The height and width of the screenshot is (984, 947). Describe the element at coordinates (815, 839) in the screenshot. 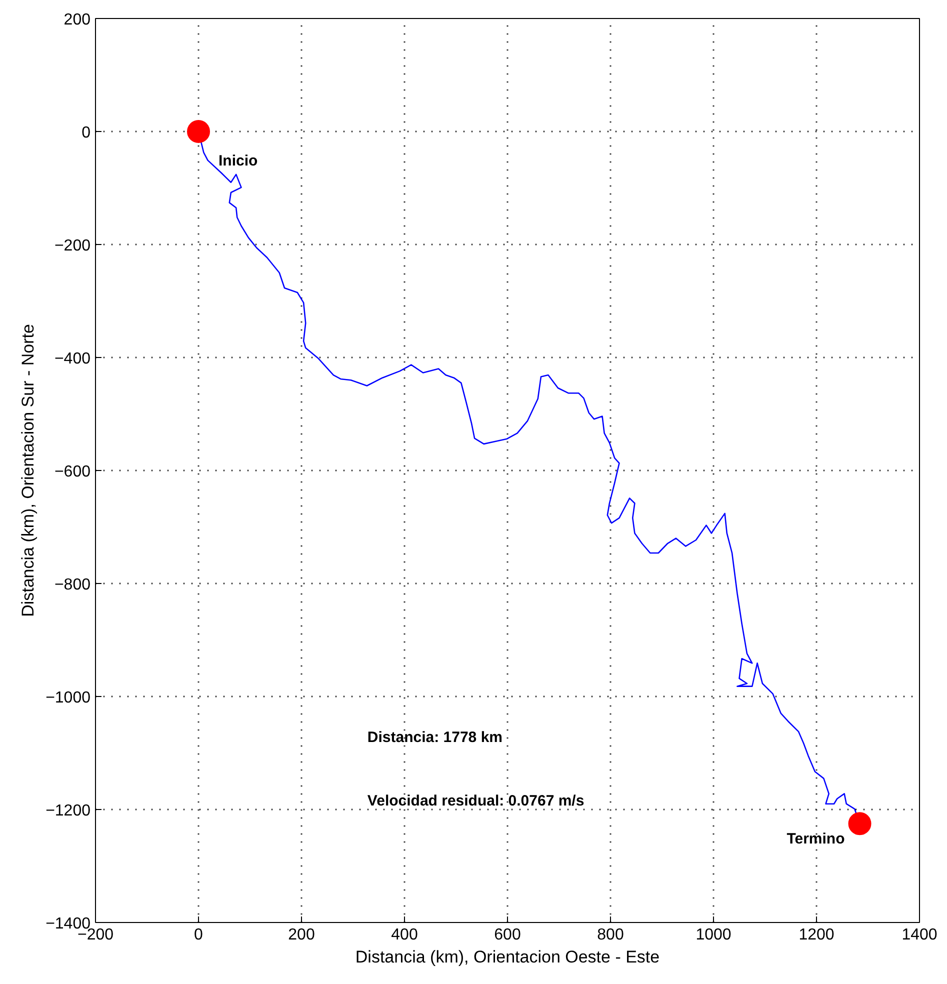

I see `annotation: Termino` at that location.